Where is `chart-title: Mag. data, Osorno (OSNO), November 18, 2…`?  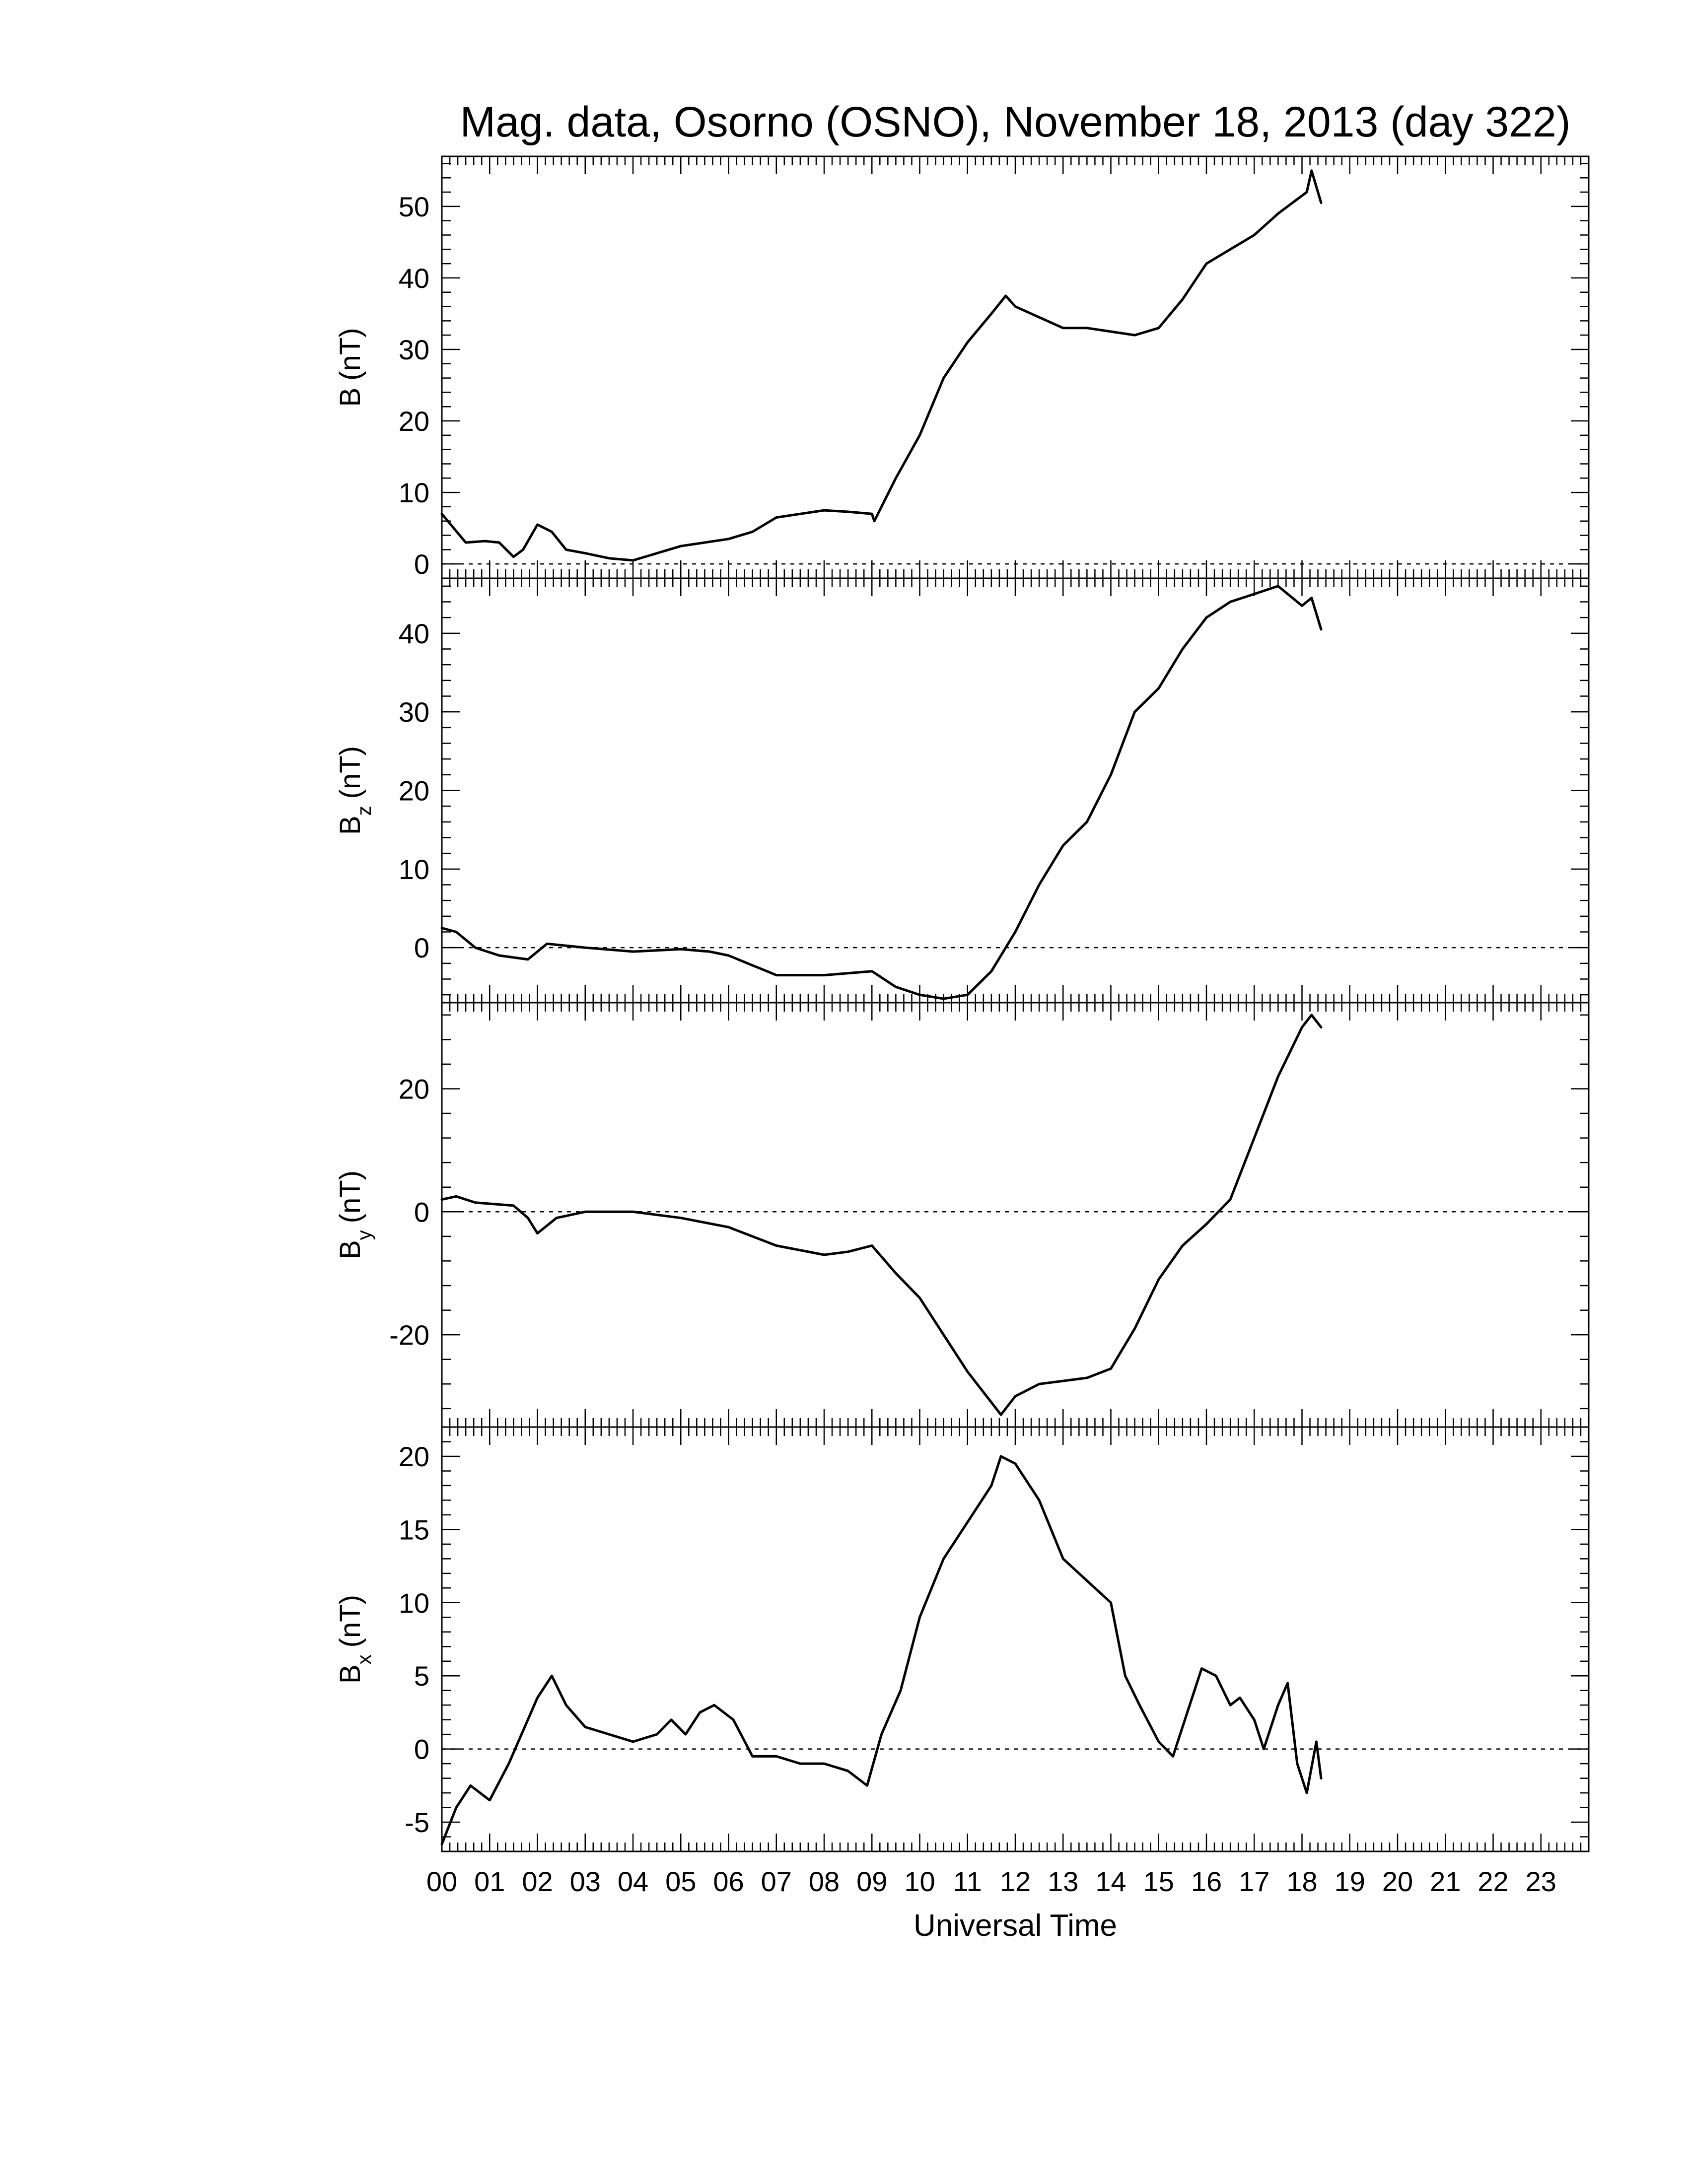 chart-title: Mag. data, Osorno (OSNO), November 18, 2… is located at coordinates (1015, 122).